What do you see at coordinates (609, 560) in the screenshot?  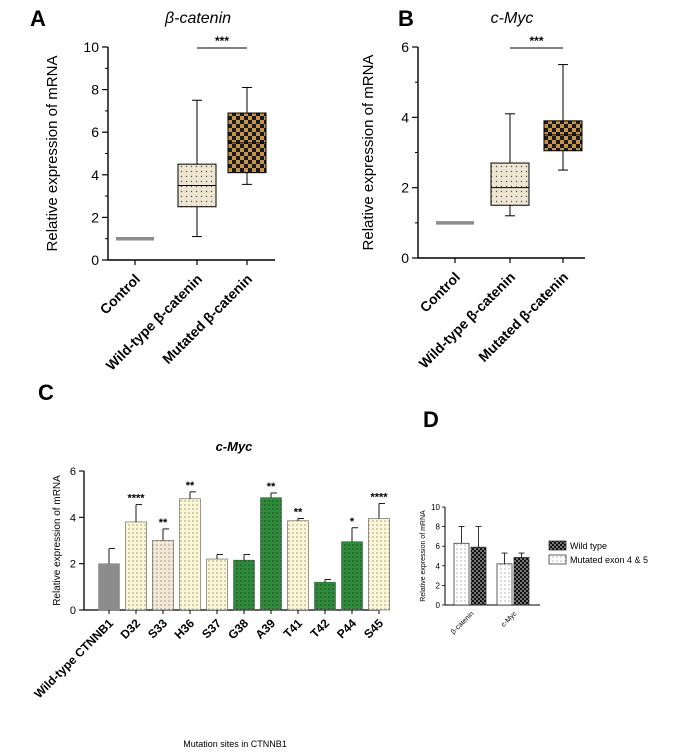 I see `legend-label: Mutated exon 4 & 5` at bounding box center [609, 560].